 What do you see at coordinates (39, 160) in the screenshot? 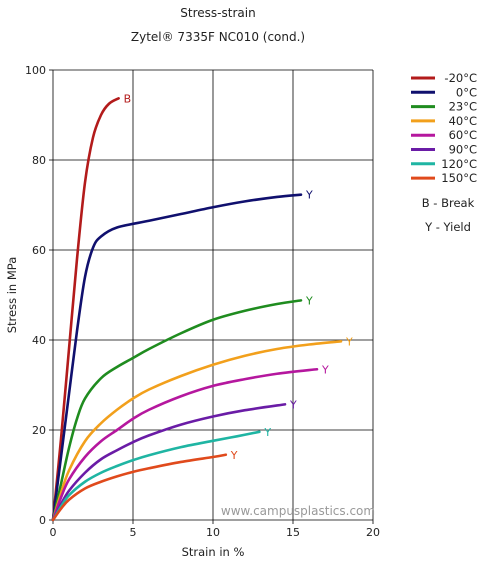
I see `y-tick-label-4: 80` at bounding box center [39, 160].